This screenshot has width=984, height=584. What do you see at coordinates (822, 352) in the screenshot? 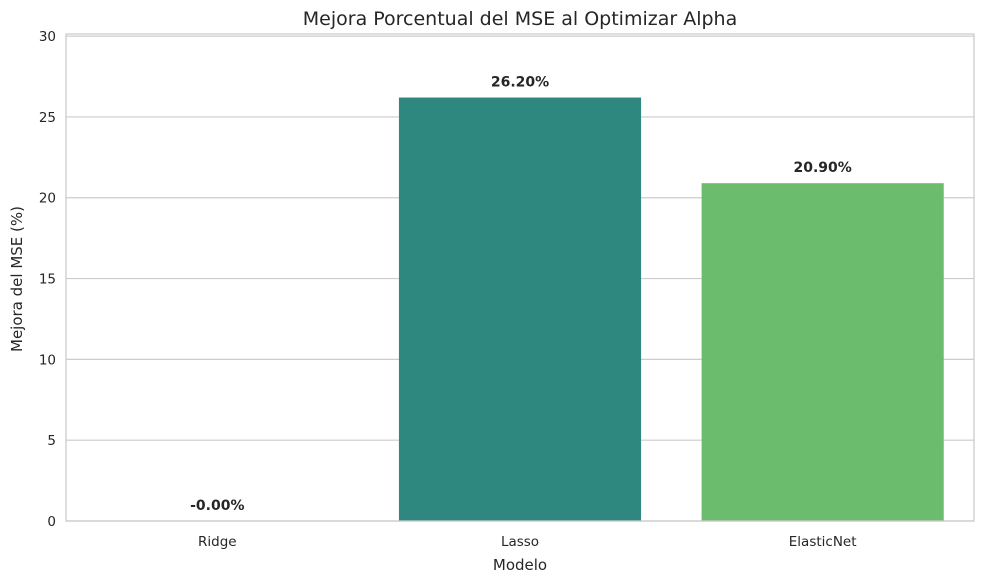
I see `bar-elasticnet` at bounding box center [822, 352].